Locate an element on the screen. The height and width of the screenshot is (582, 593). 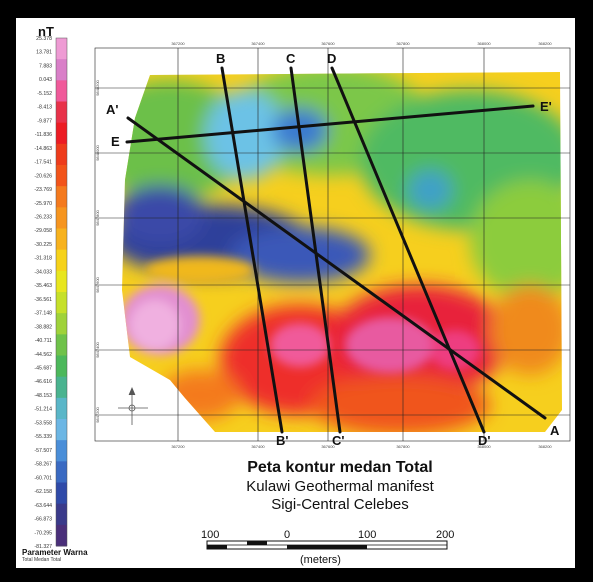
legend-tick-label: -35.463 is located at coordinates (43, 286).